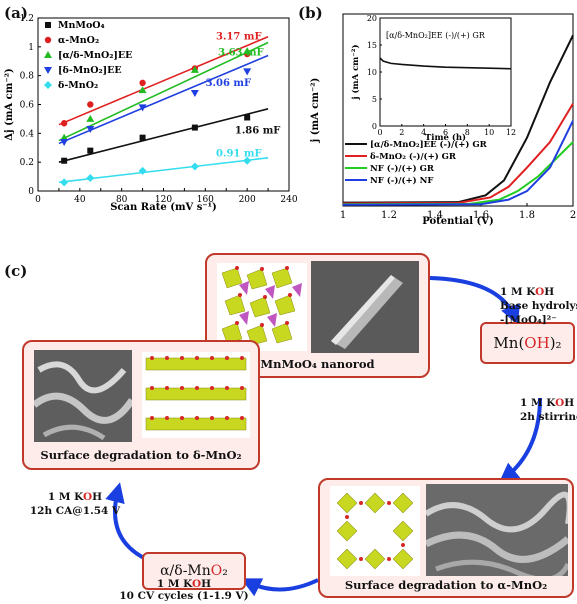 The height and width of the screenshot is (604, 577). Describe the element at coordinates (75, 497) in the screenshot. I see `step4-line1: 1 M KOH` at that location.